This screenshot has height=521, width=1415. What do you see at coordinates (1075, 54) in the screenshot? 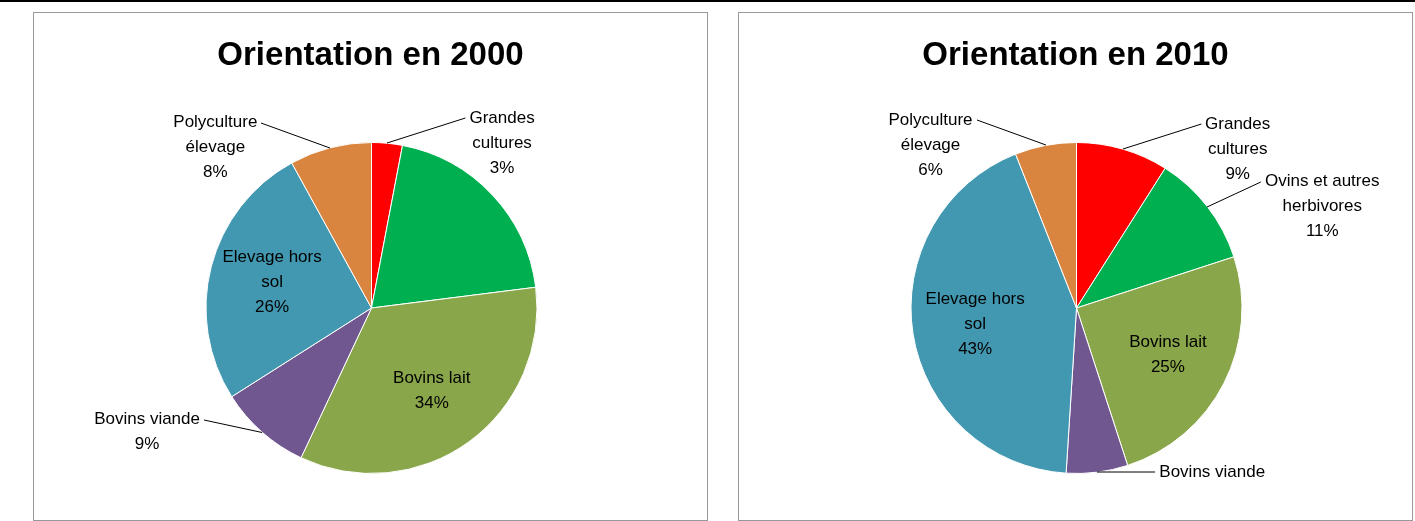
I see `chart-title: Orientation en 2010` at bounding box center [1075, 54].